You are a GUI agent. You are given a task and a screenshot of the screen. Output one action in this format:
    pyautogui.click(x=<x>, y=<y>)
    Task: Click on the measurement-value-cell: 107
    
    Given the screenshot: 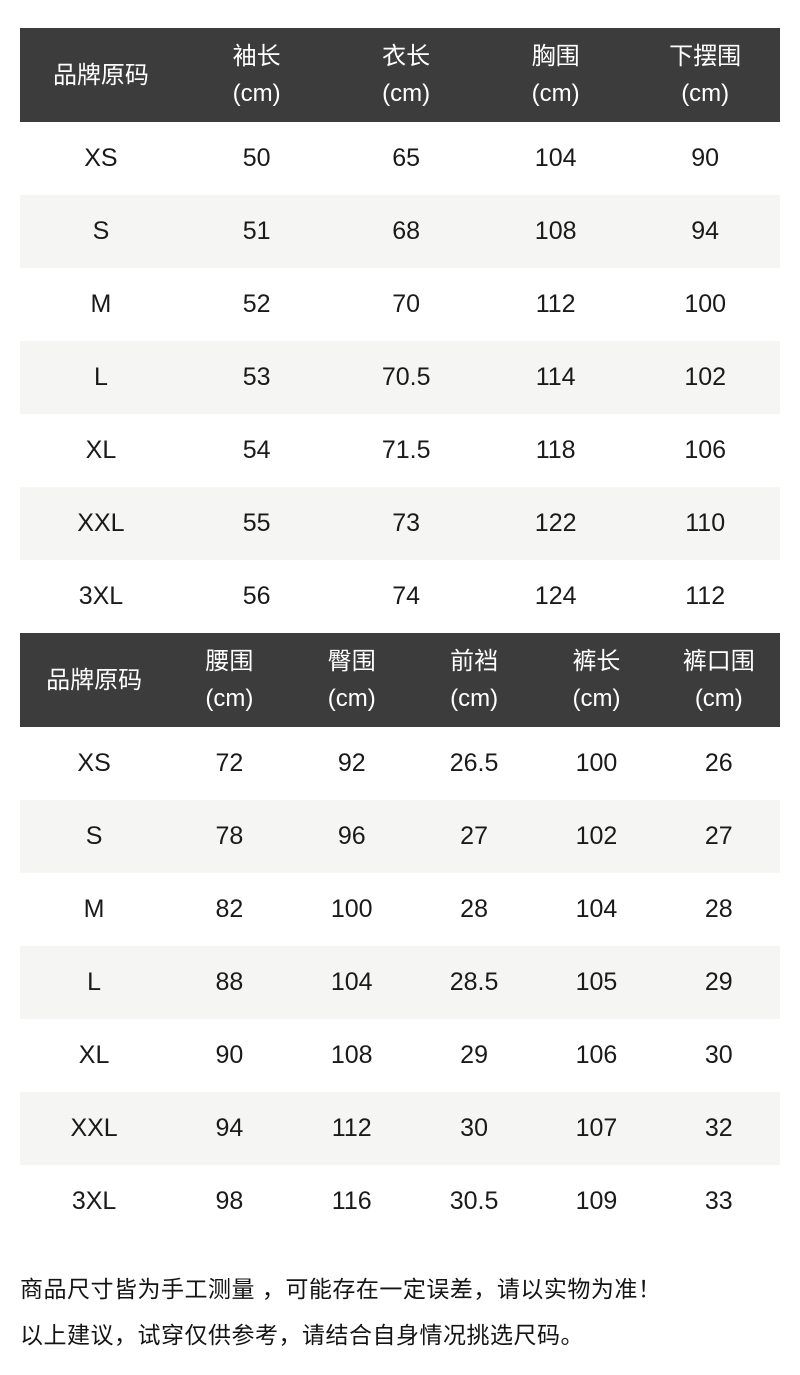 What is the action you would take?
    pyautogui.click(x=596, y=1128)
    